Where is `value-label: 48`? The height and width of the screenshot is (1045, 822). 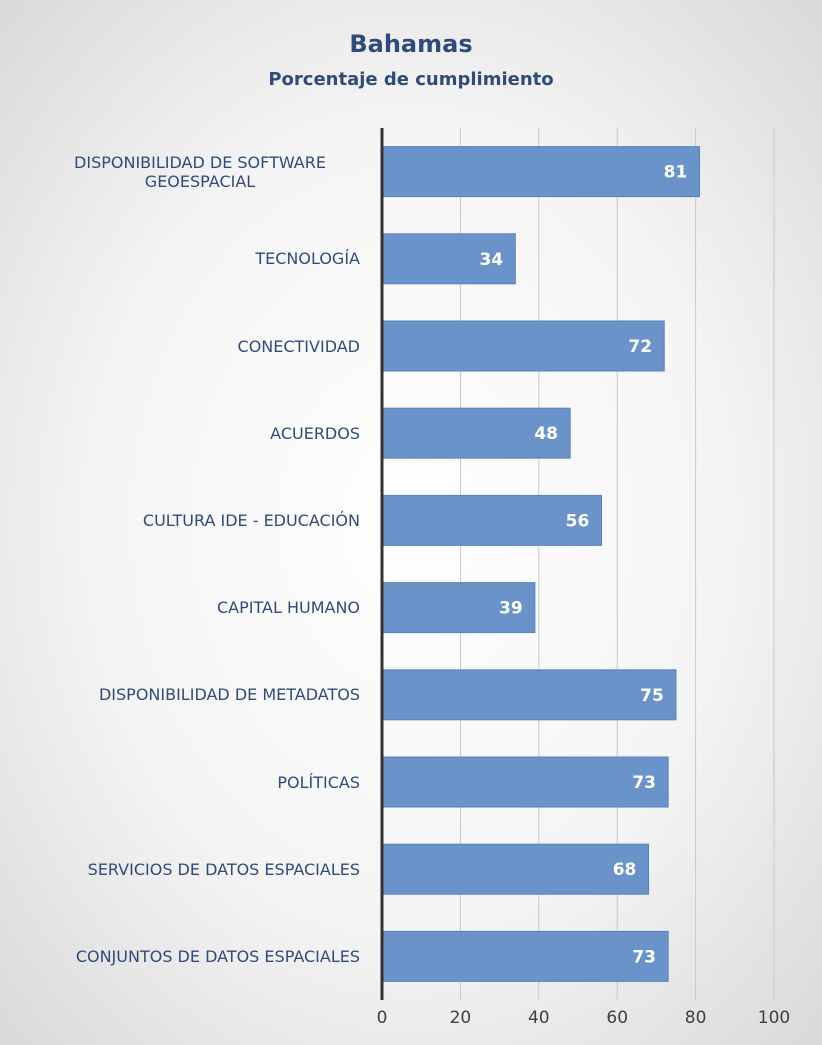 value-label: 48 is located at coordinates (546, 434).